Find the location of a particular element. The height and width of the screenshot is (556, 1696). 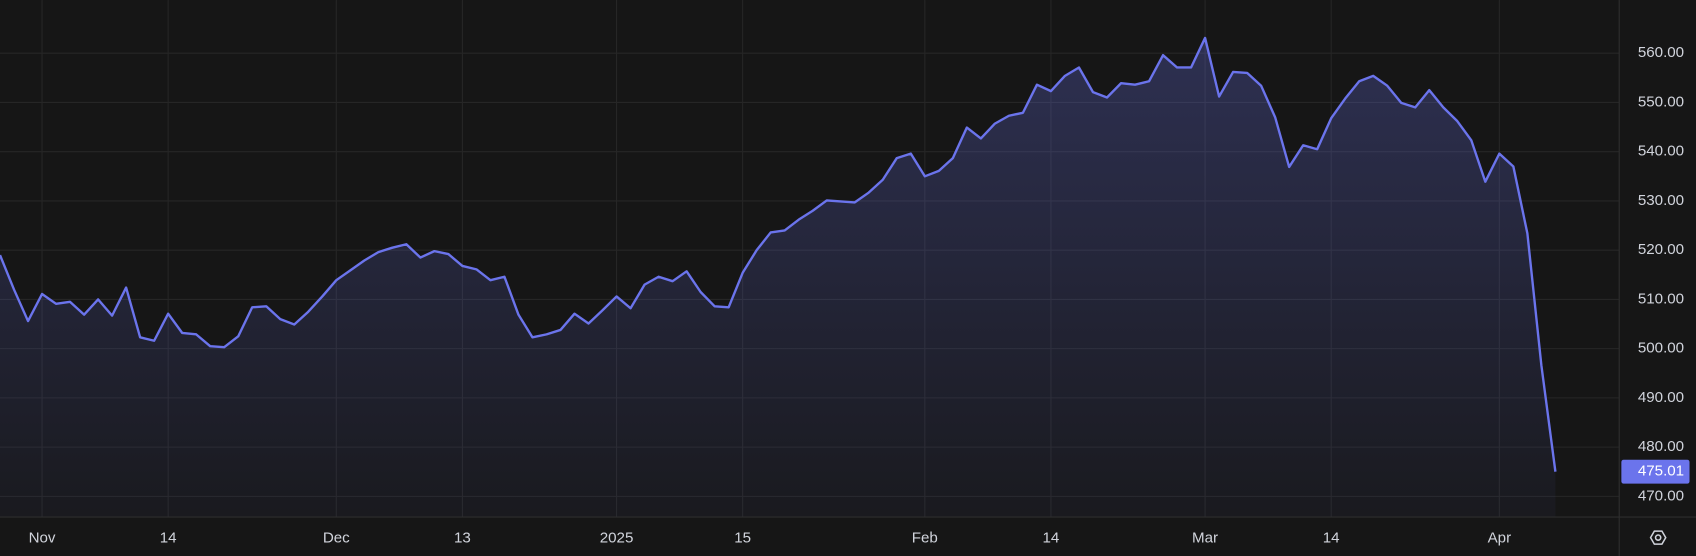

x-tick-label: Dec is located at coordinates (336, 538).